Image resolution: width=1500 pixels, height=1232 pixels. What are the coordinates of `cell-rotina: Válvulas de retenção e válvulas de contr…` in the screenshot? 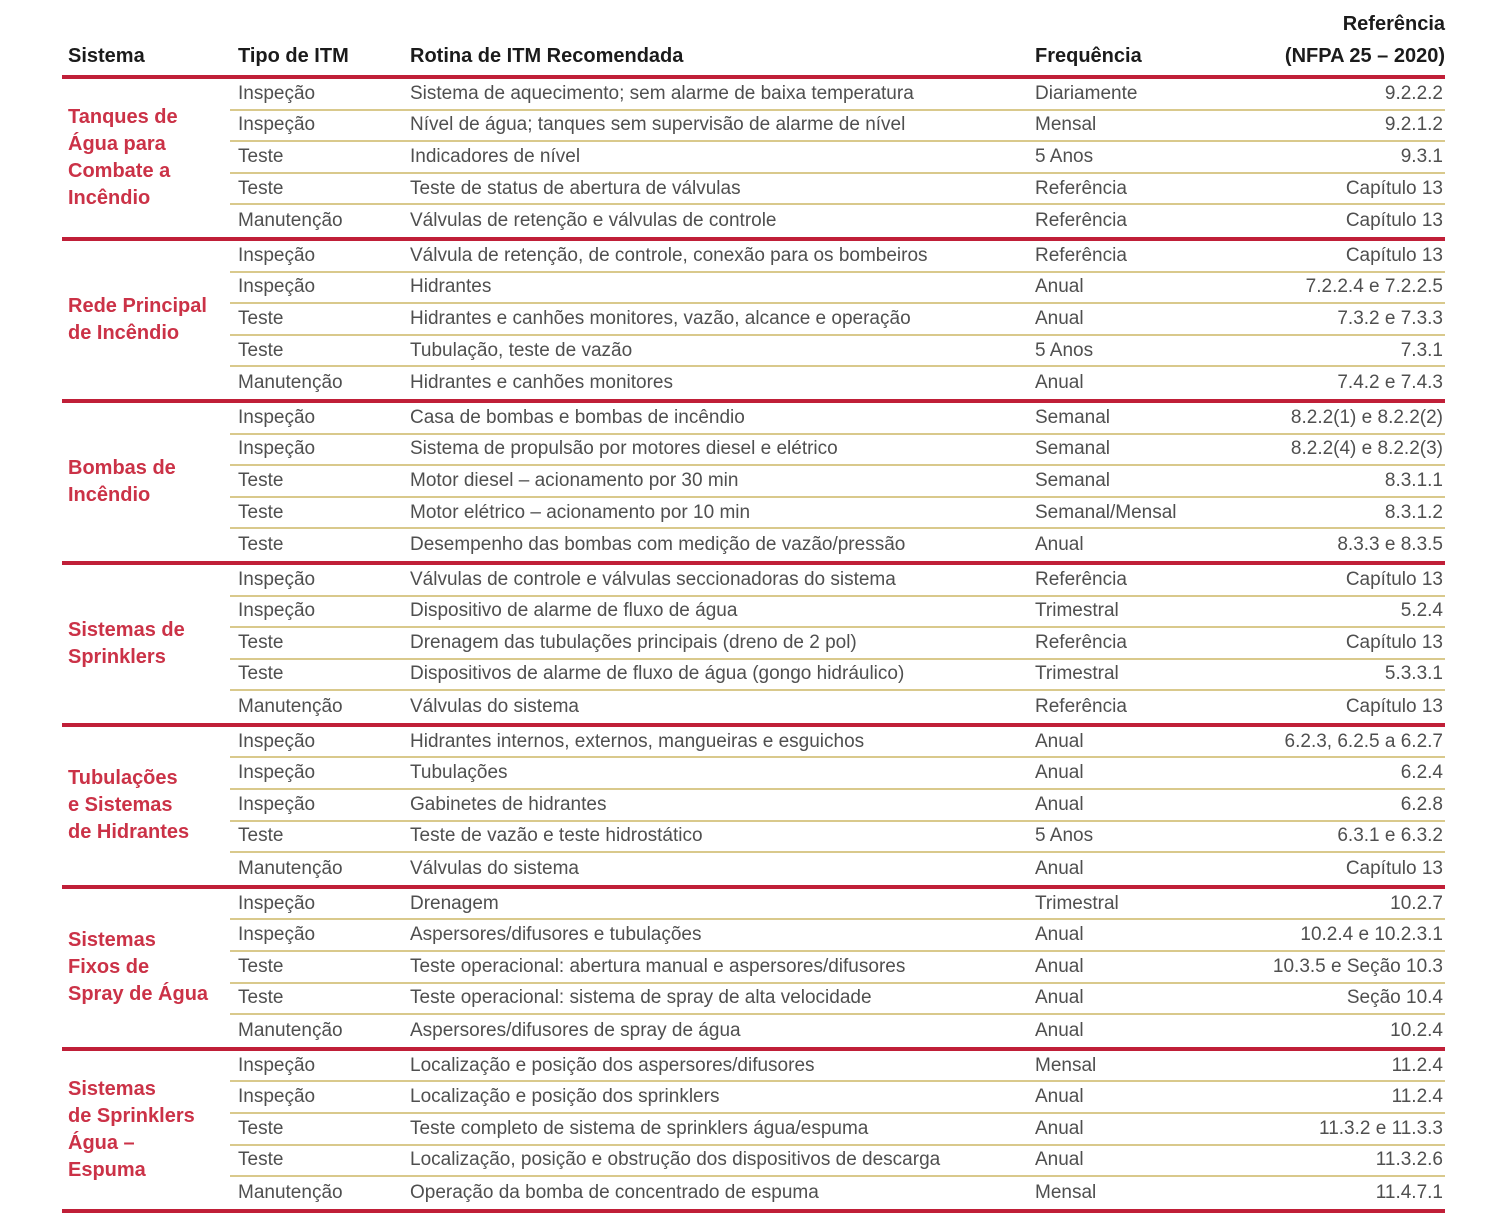 It's located at (593, 221).